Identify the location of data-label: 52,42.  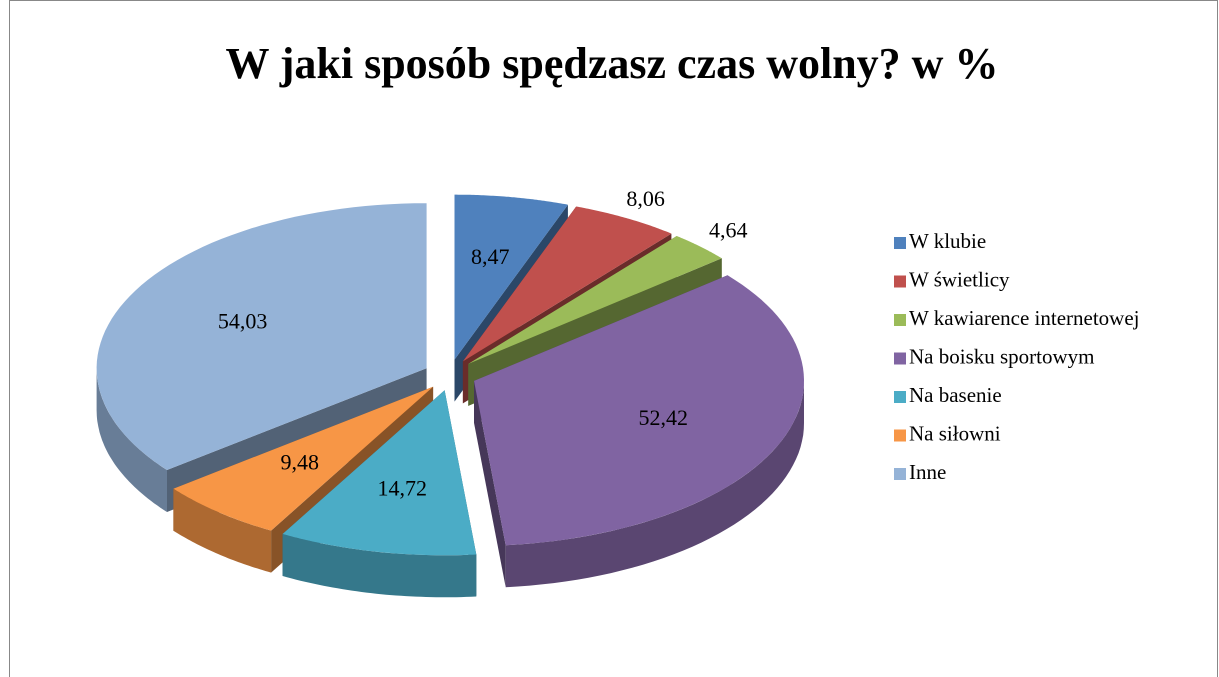
(664, 417).